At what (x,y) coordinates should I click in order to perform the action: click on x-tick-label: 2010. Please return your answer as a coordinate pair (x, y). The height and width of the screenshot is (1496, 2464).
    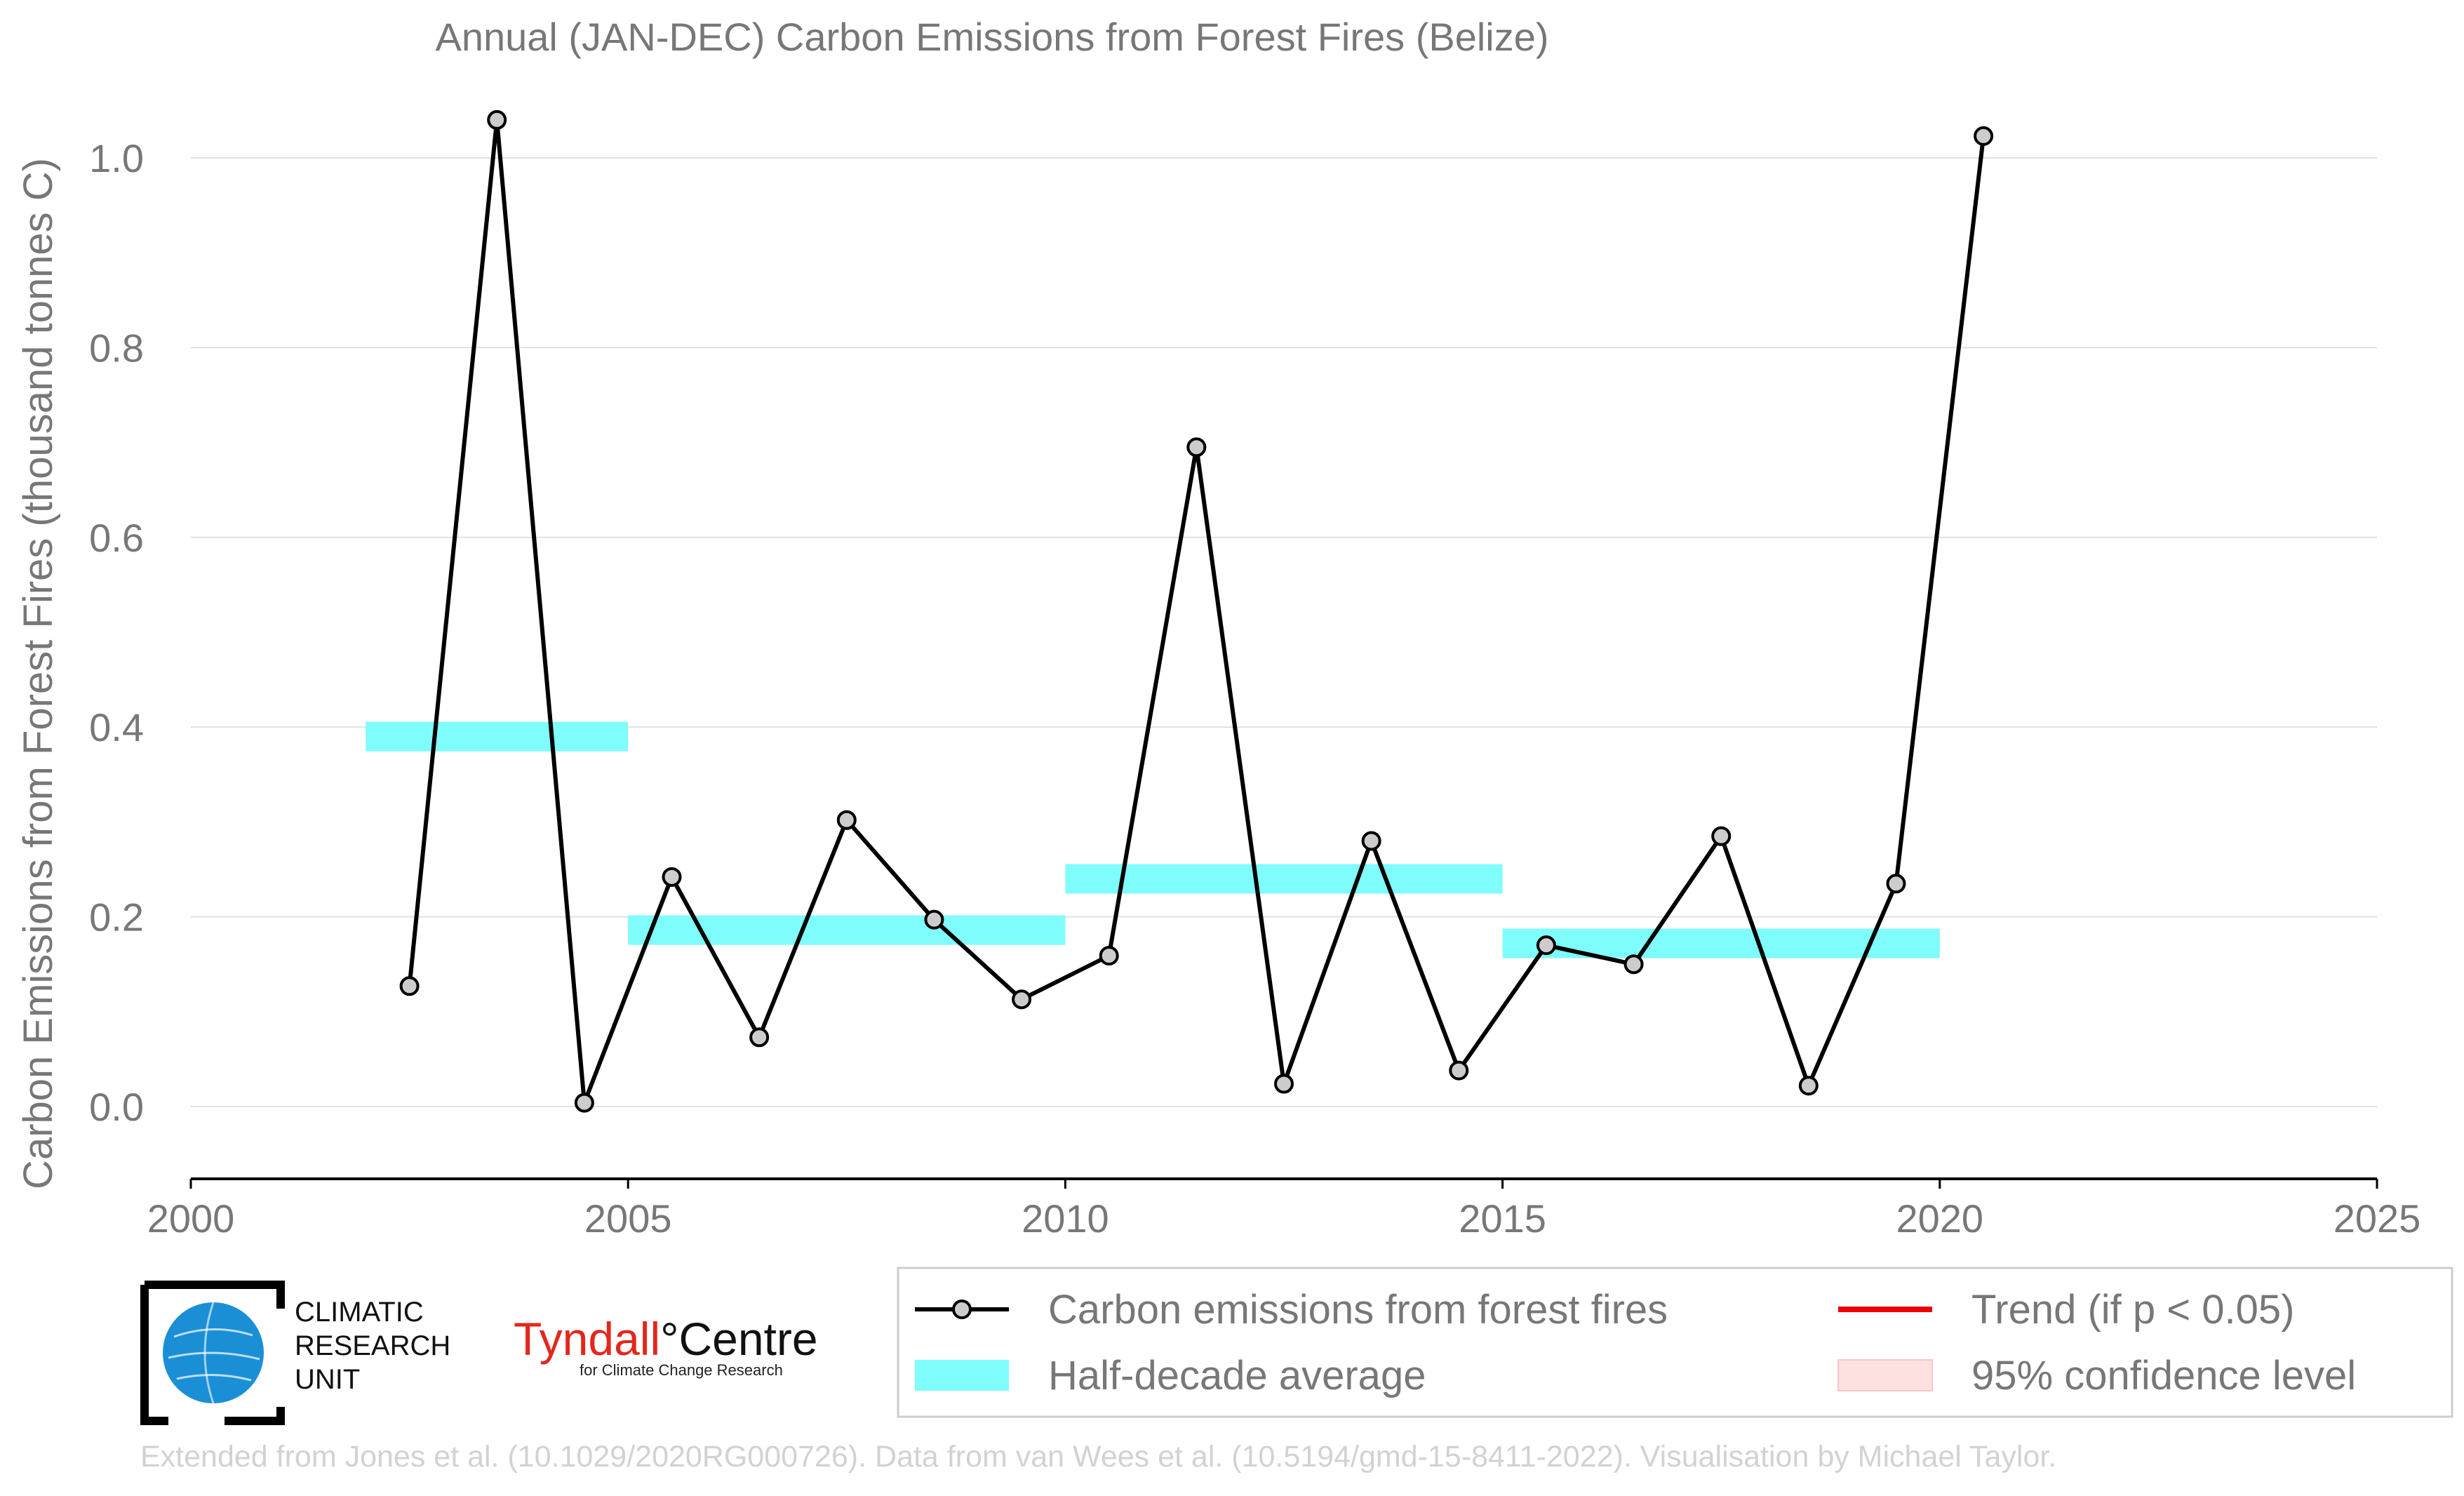
    Looking at the image, I should click on (1065, 1218).